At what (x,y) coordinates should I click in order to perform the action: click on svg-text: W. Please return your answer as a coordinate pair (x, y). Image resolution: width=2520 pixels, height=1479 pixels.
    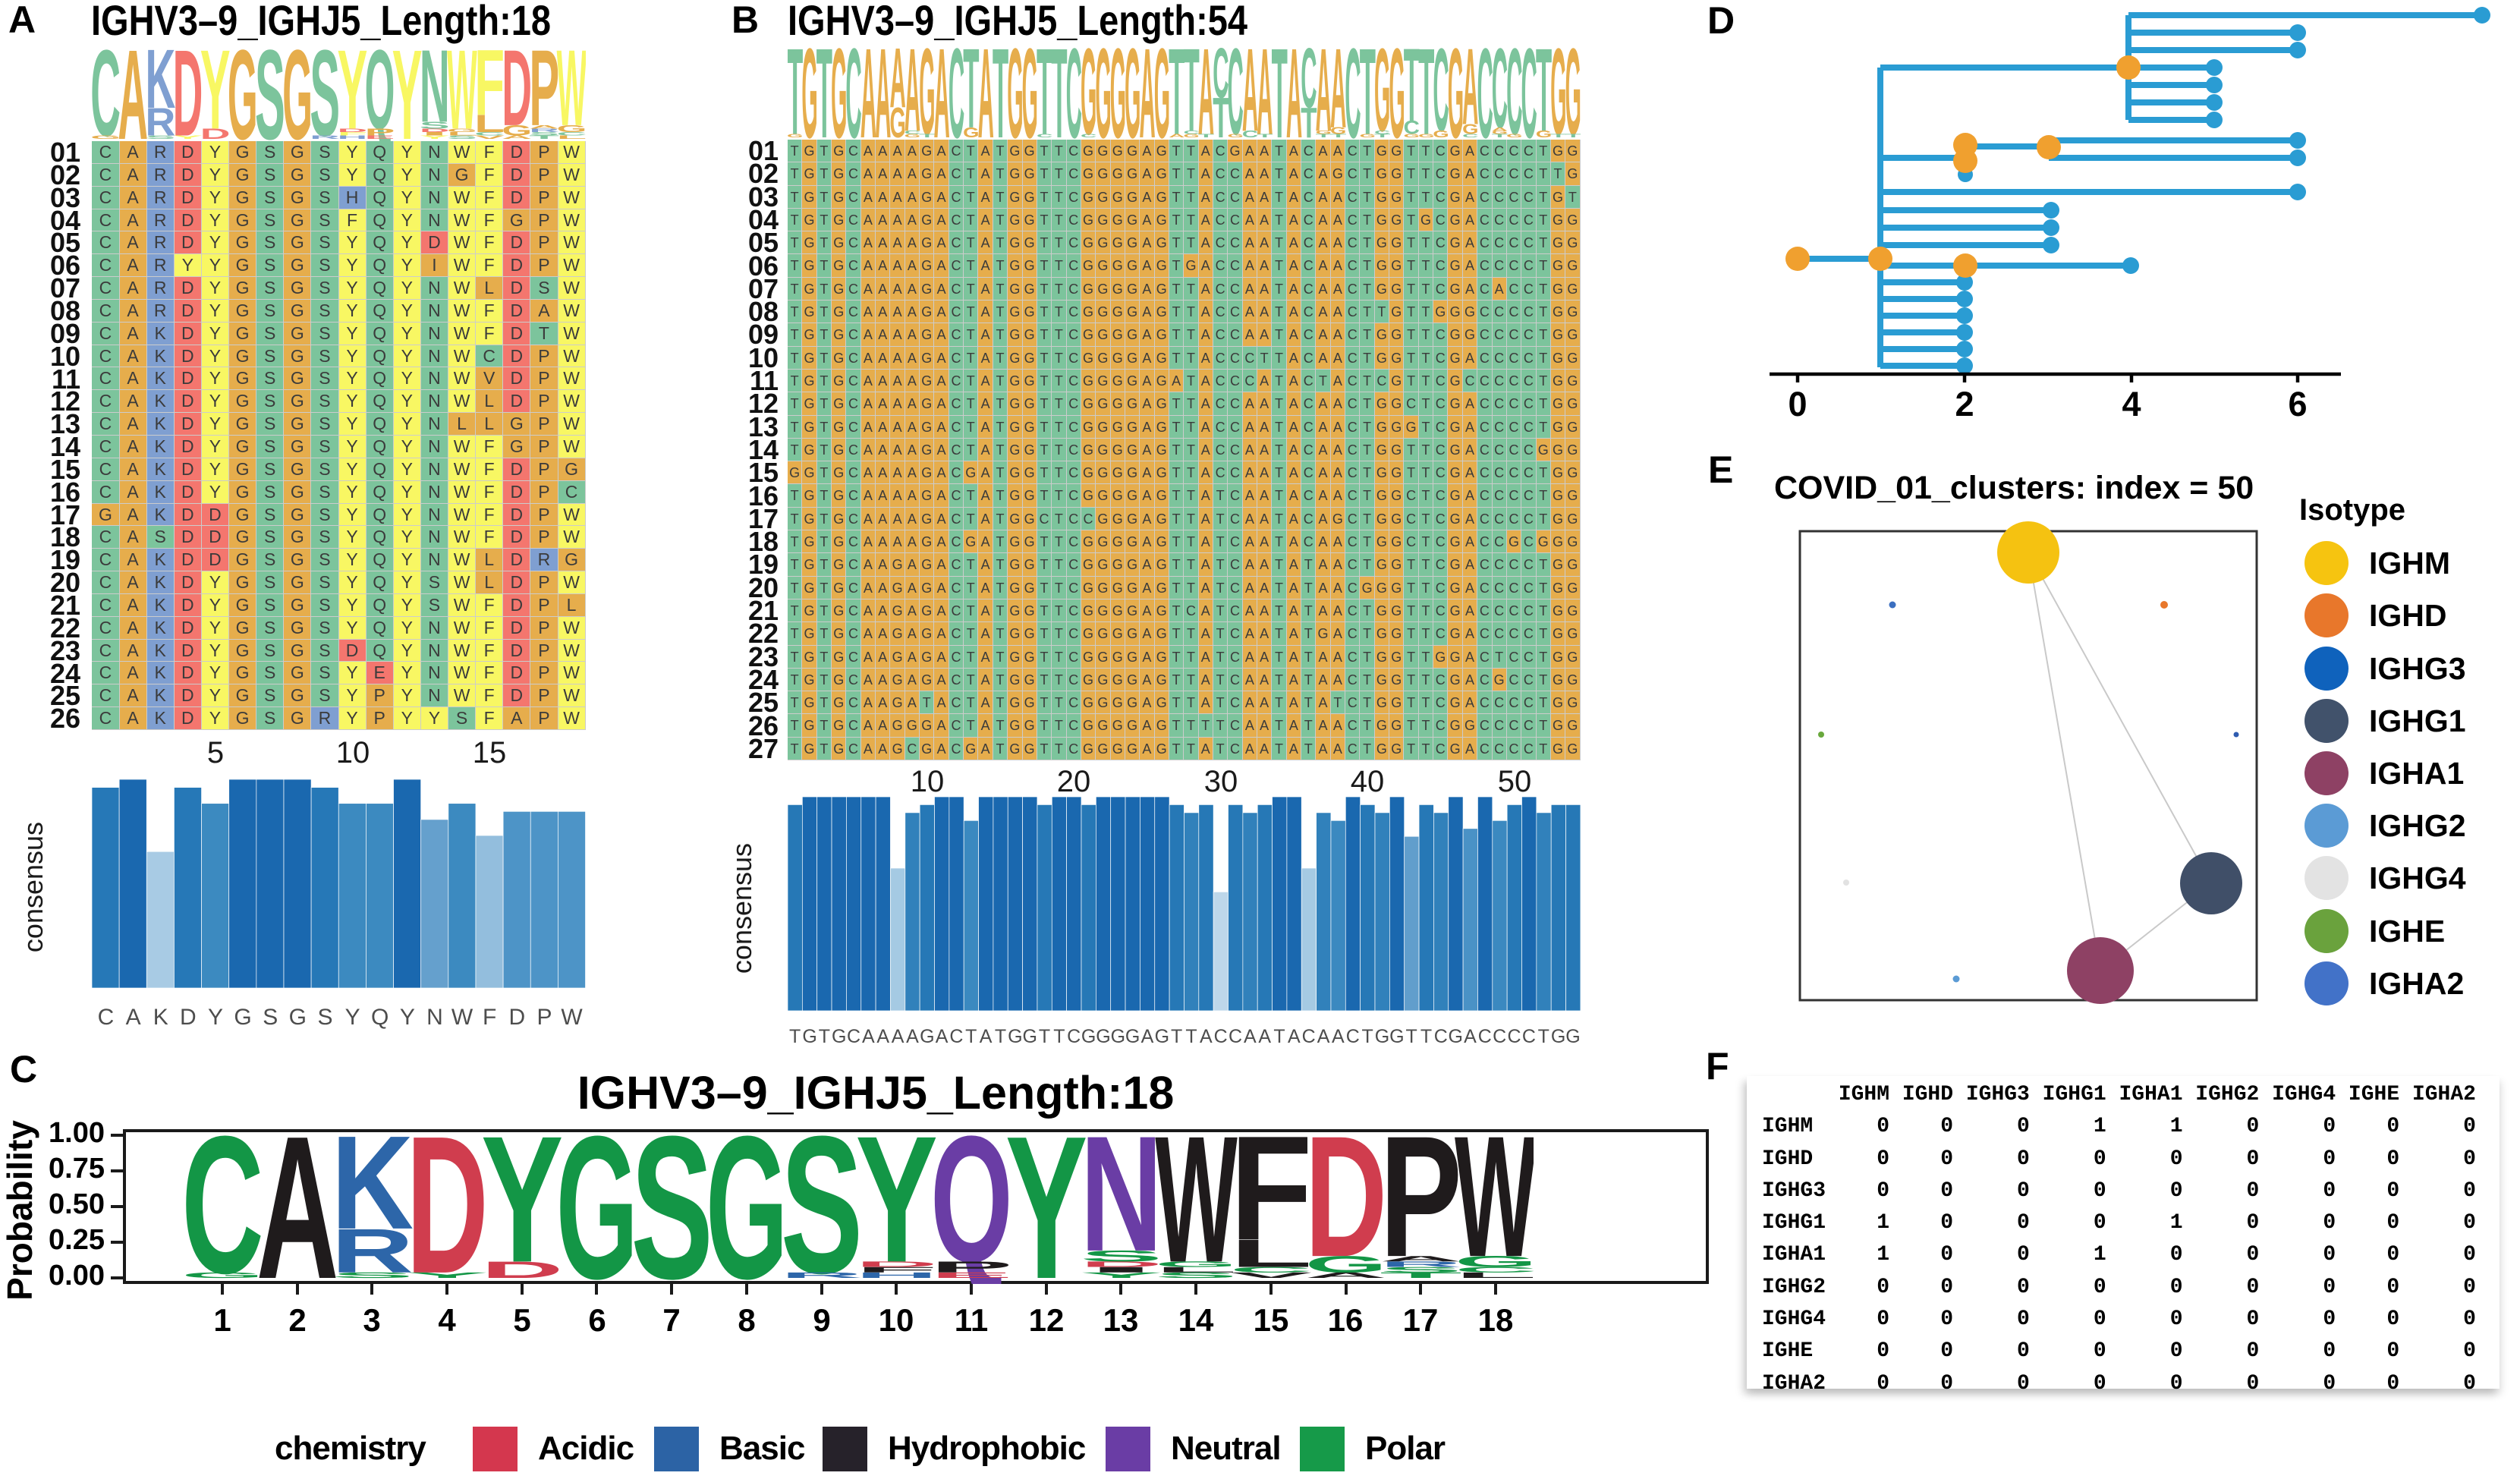
    Looking at the image, I should click on (462, 96).